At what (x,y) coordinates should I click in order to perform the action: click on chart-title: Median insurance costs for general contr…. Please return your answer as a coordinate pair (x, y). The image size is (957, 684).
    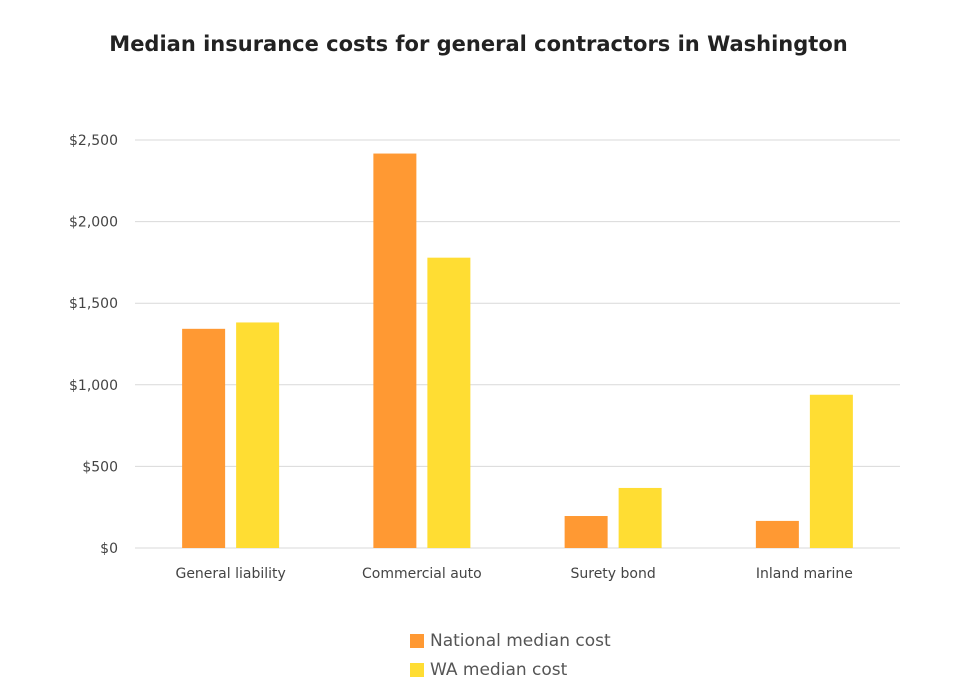
    Looking at the image, I should click on (478, 44).